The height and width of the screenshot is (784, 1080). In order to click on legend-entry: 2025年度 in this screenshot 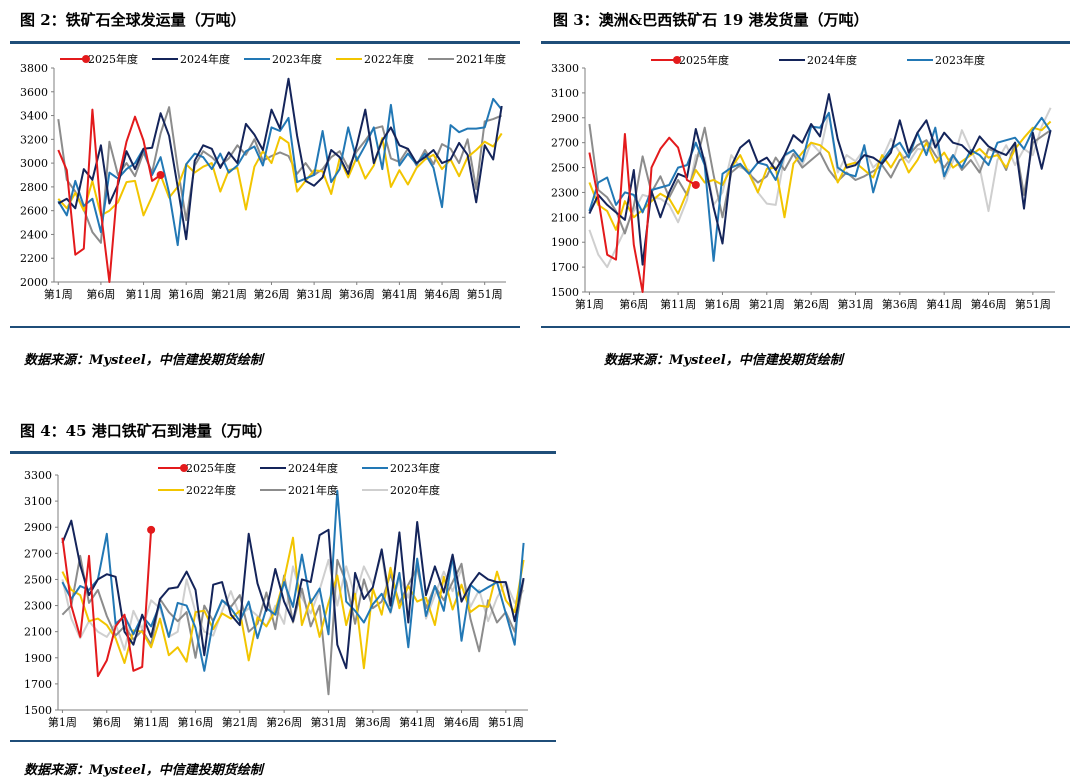, I will do `click(690, 60)`.